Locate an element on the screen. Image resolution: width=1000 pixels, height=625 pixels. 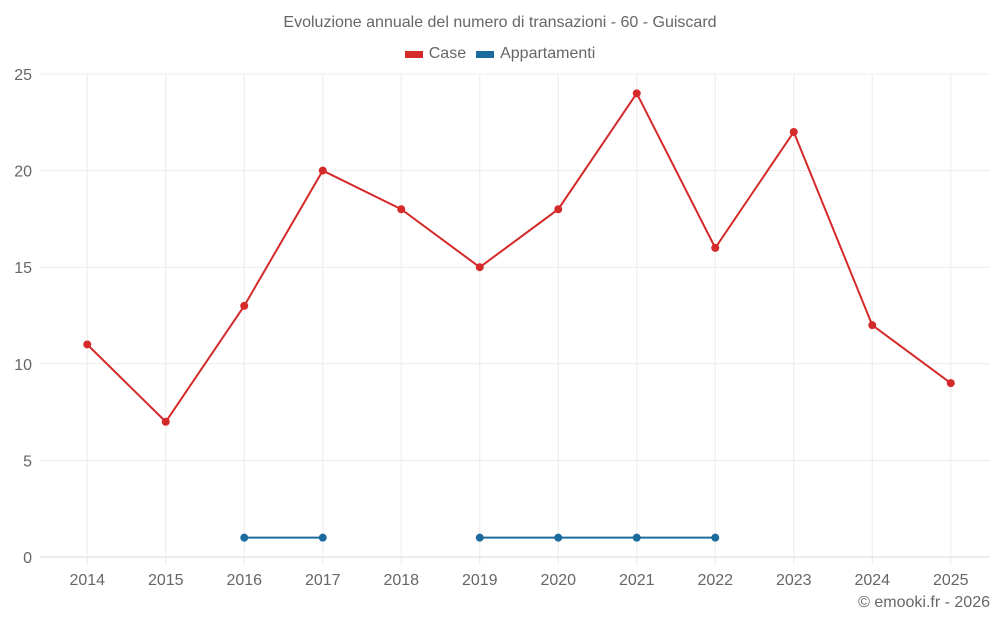
x-tick-label: 2016 is located at coordinates (244, 580).